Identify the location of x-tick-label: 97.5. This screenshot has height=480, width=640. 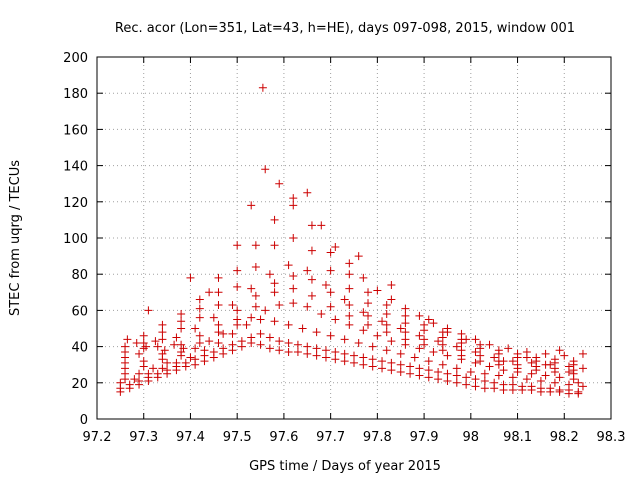
(237, 437).